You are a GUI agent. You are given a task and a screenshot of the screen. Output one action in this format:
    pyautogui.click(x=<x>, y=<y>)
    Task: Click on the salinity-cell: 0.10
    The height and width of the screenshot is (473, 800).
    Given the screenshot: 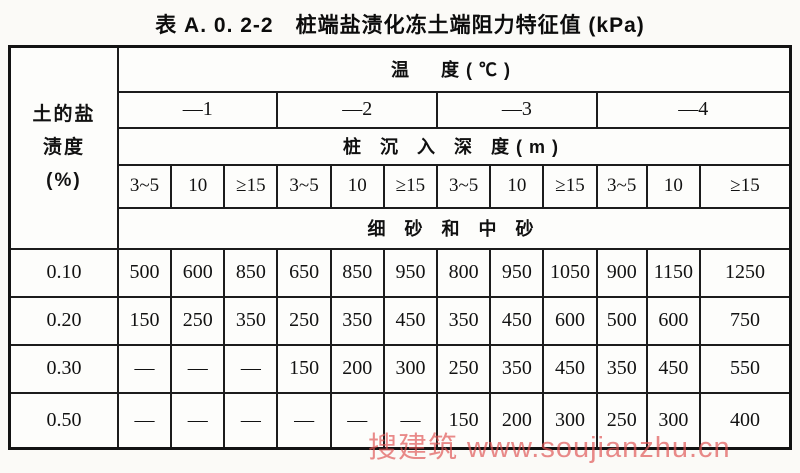 What is the action you would take?
    pyautogui.click(x=63, y=272)
    